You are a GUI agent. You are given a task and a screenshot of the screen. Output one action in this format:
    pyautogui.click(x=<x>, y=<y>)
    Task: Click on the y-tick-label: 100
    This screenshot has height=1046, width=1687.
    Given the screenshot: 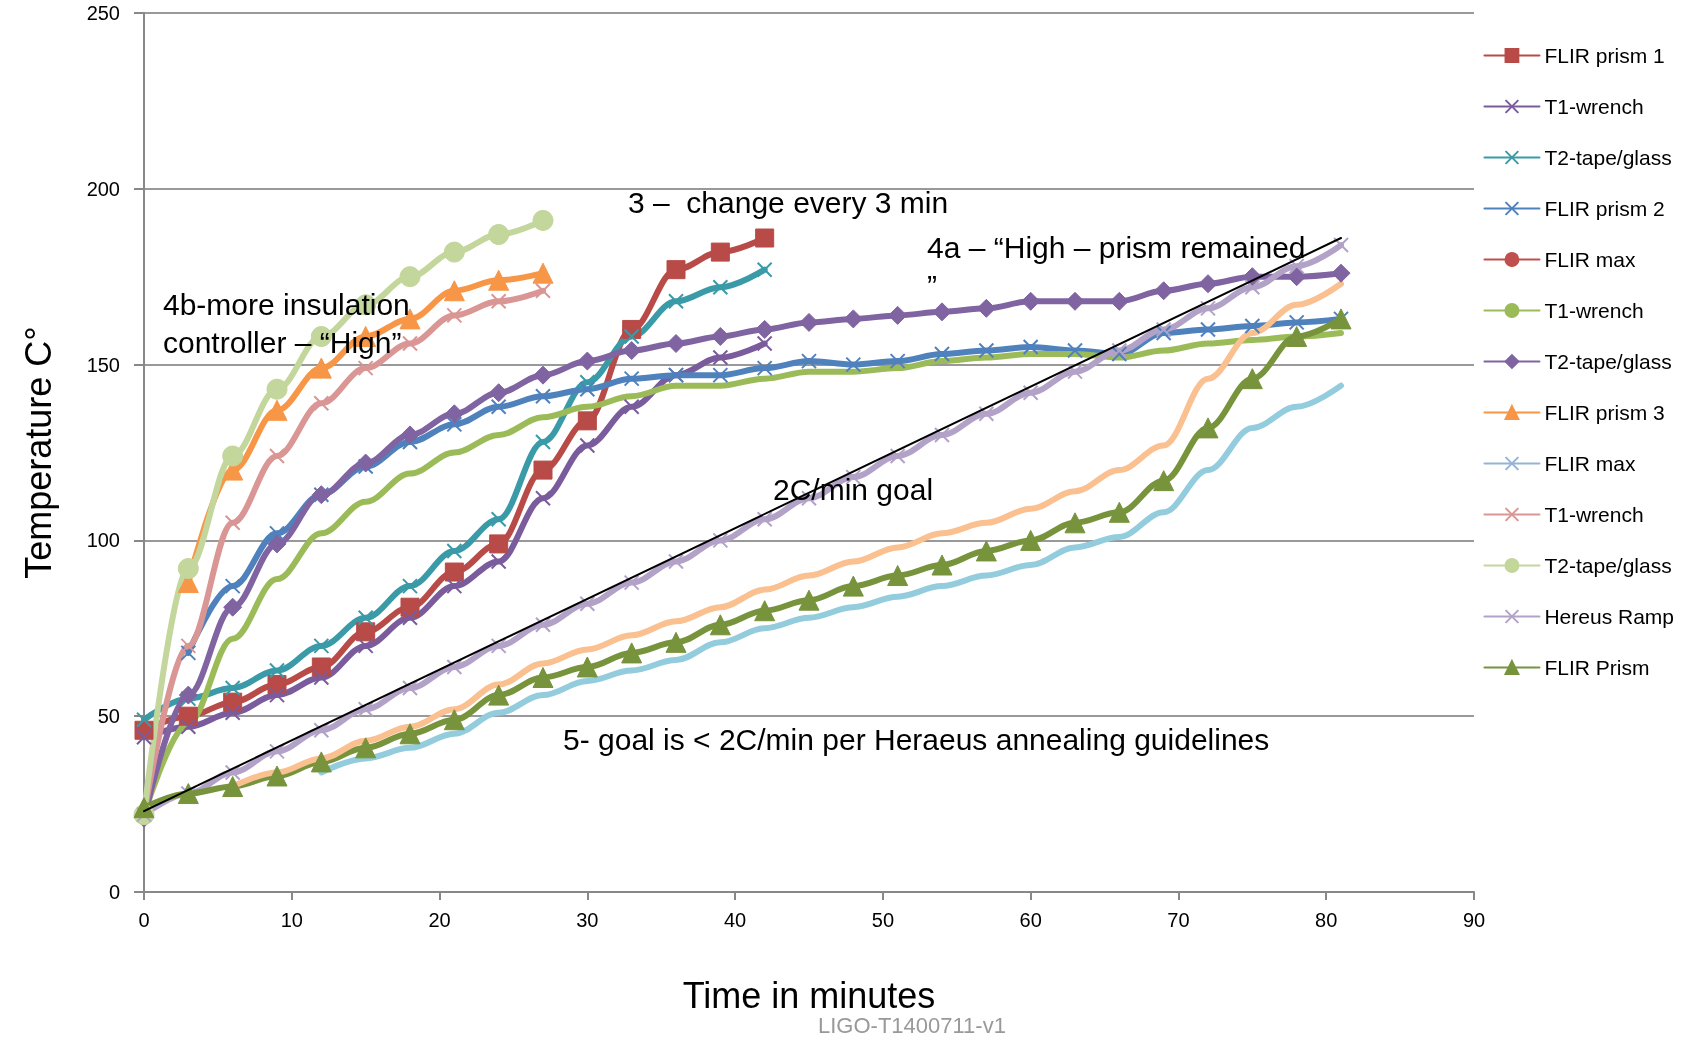 What is the action you would take?
    pyautogui.click(x=103, y=540)
    